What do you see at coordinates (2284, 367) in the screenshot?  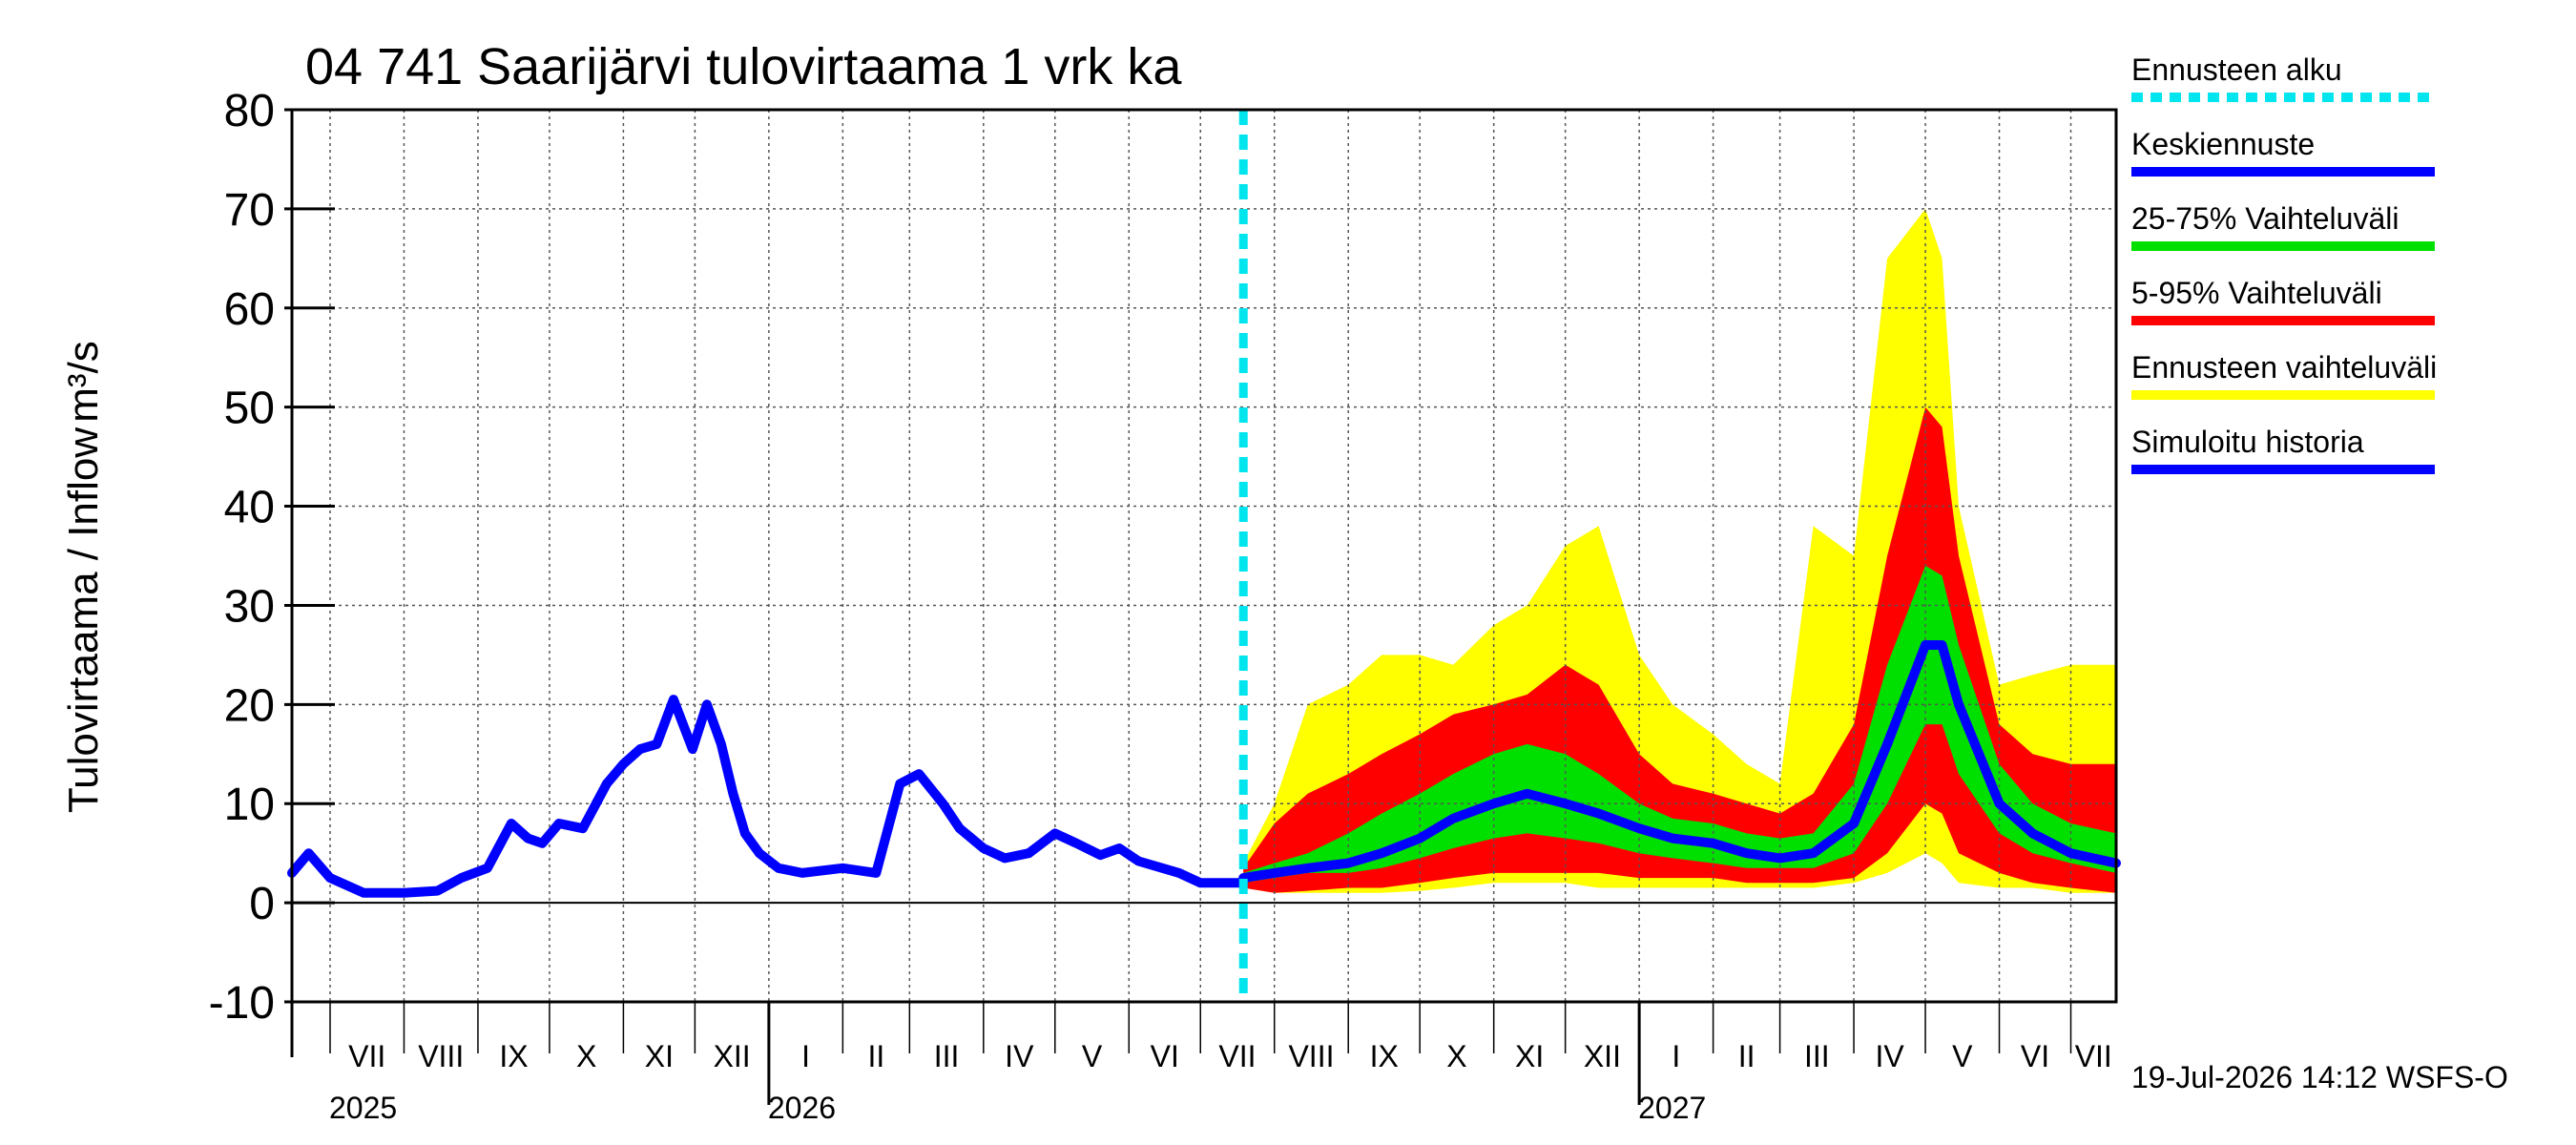 I see `legend-label: Ennusteen vaihteluväli` at bounding box center [2284, 367].